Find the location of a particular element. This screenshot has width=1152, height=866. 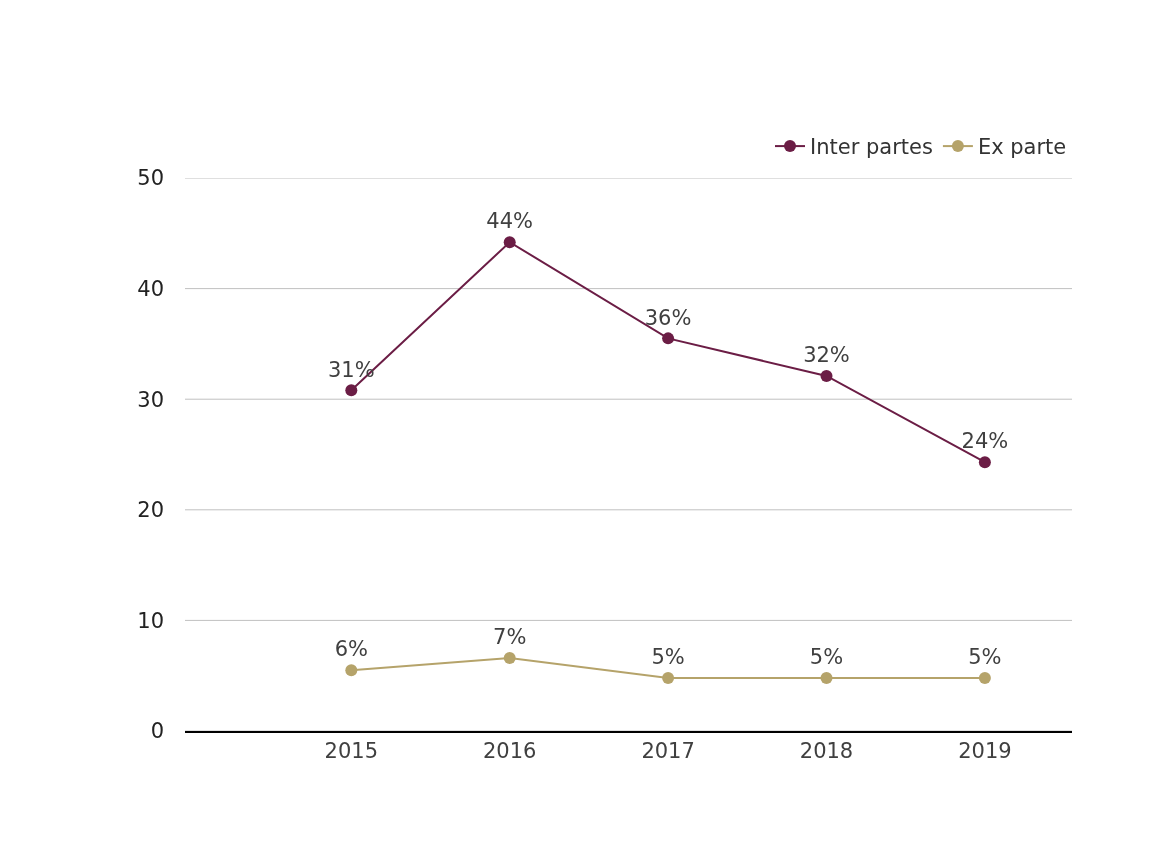

y-tick-label: 10 is located at coordinates (150, 620).